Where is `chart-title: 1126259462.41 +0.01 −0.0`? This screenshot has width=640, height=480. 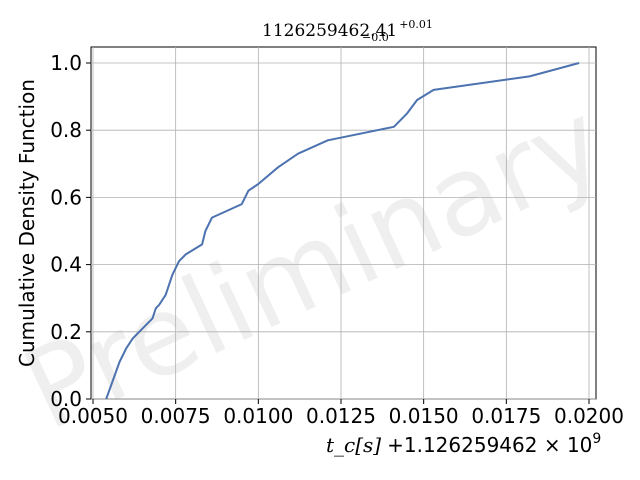 chart-title: 1126259462.41 +0.01 −0.0 is located at coordinates (347, 31).